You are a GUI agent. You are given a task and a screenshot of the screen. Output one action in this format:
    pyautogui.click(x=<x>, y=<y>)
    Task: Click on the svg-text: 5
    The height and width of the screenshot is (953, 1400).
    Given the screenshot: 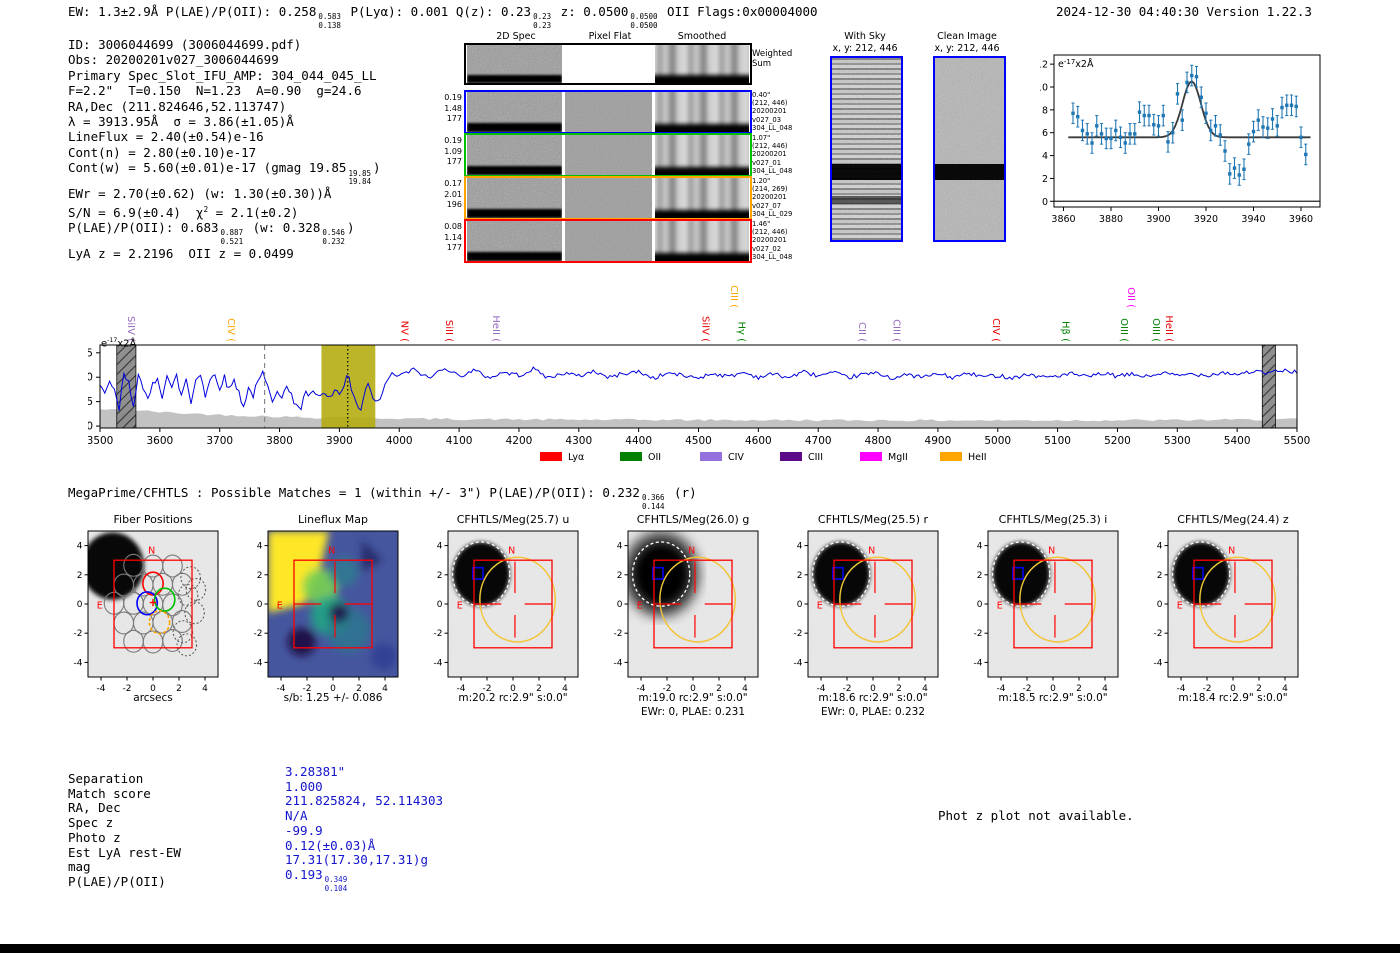 What is the action you would take?
    pyautogui.click(x=90, y=402)
    